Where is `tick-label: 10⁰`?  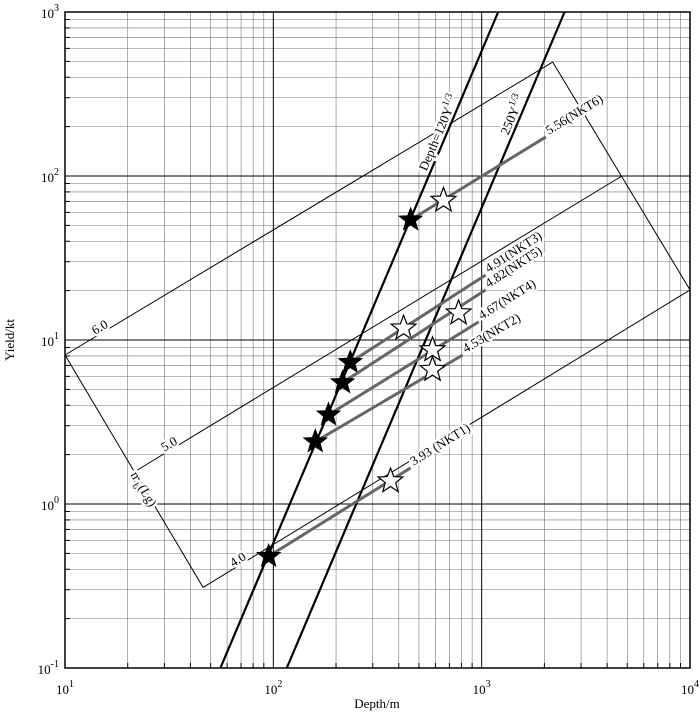 tick-label: 10⁰ is located at coordinates (50, 504).